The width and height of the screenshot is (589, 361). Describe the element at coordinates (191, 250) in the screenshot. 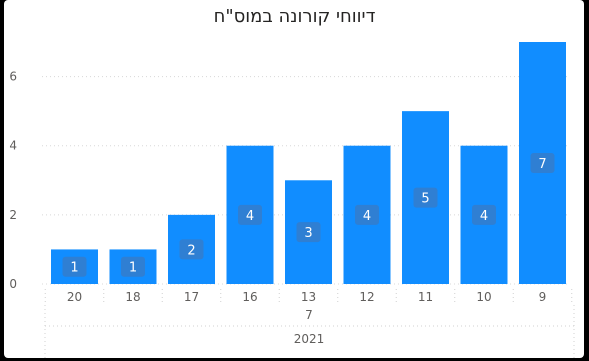

I see `data-label: 2` at that location.